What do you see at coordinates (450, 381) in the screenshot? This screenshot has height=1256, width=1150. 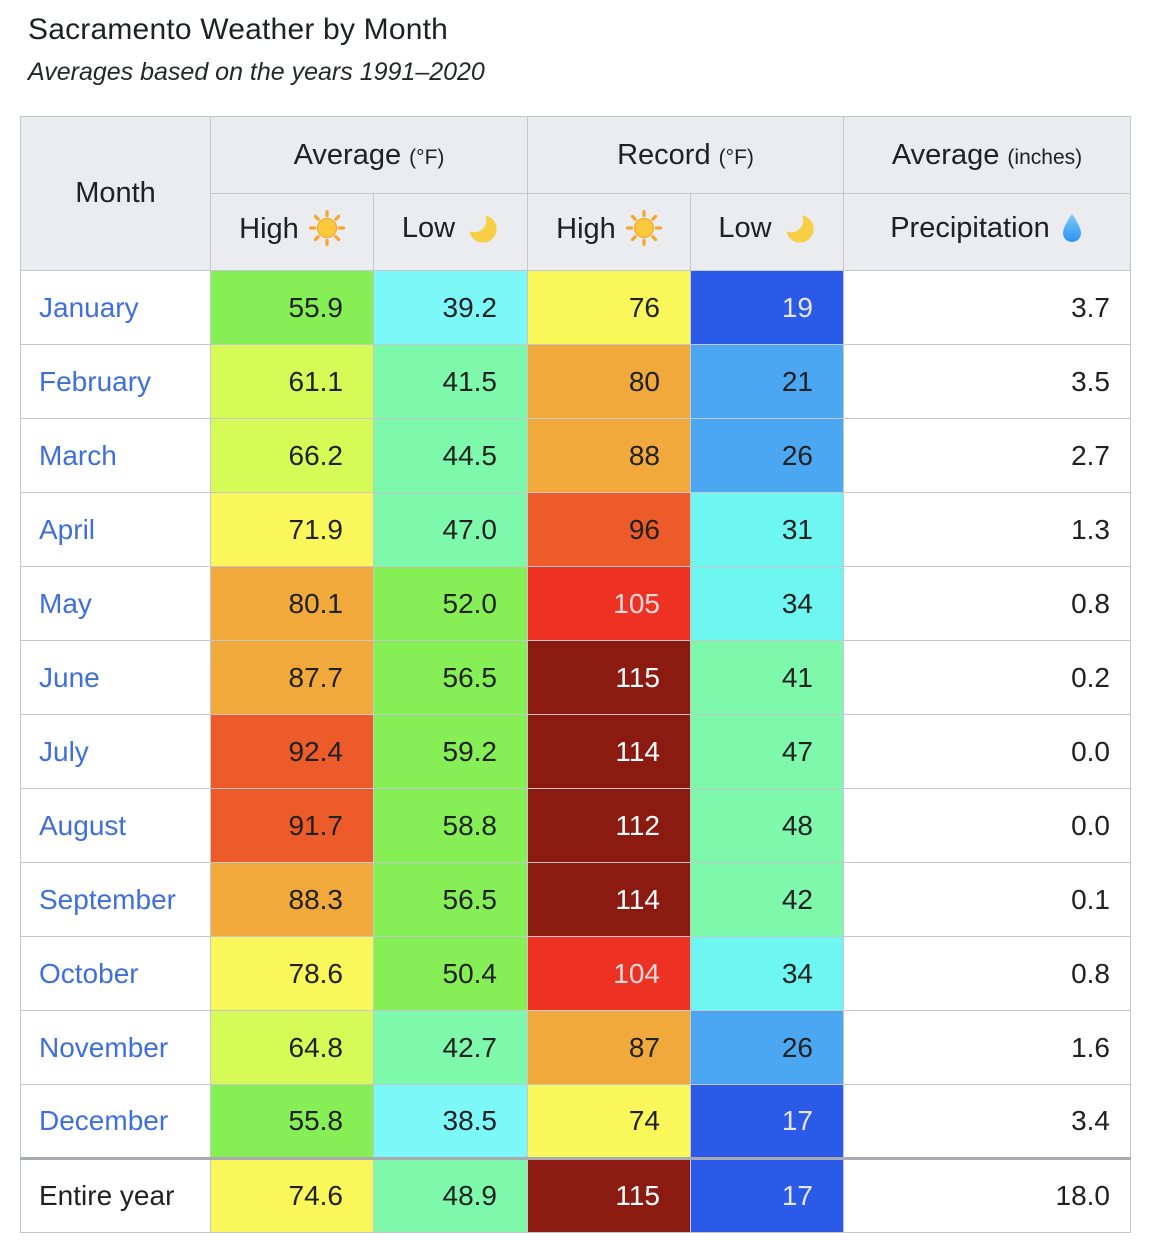 I see `avg-low-cell: 41.5` at bounding box center [450, 381].